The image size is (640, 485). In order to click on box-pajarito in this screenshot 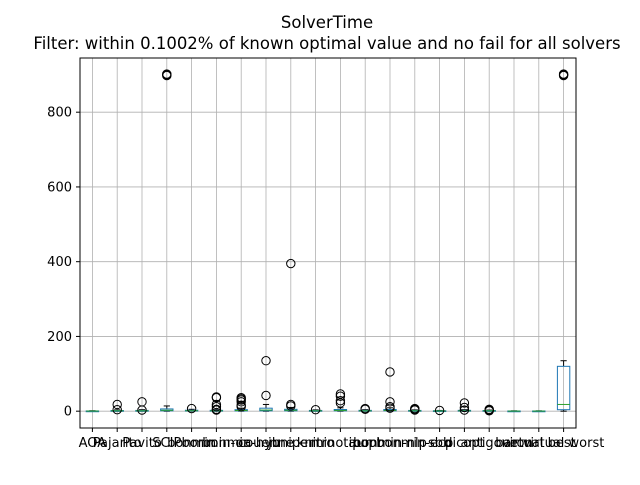, I will do `click(117, 407)`.